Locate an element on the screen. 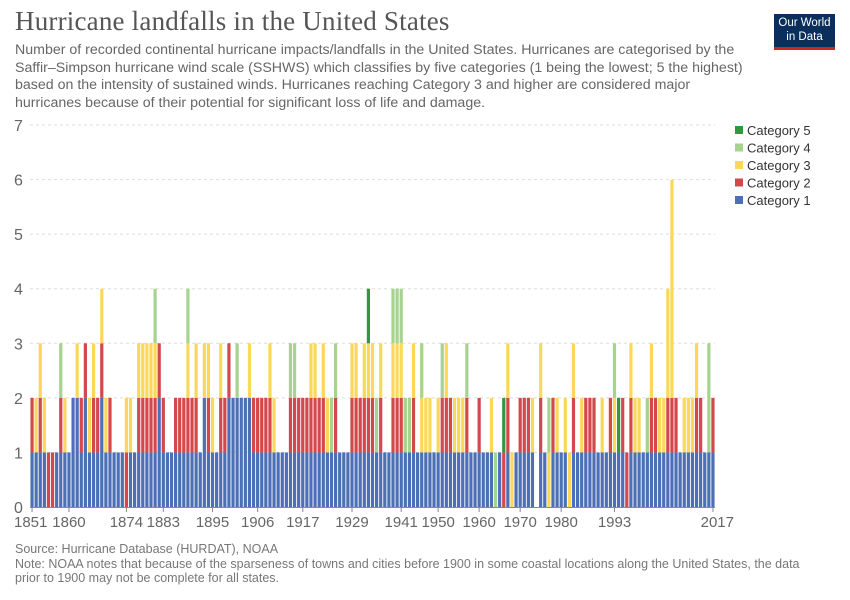  bar-cat1-1986 is located at coordinates (586, 479).